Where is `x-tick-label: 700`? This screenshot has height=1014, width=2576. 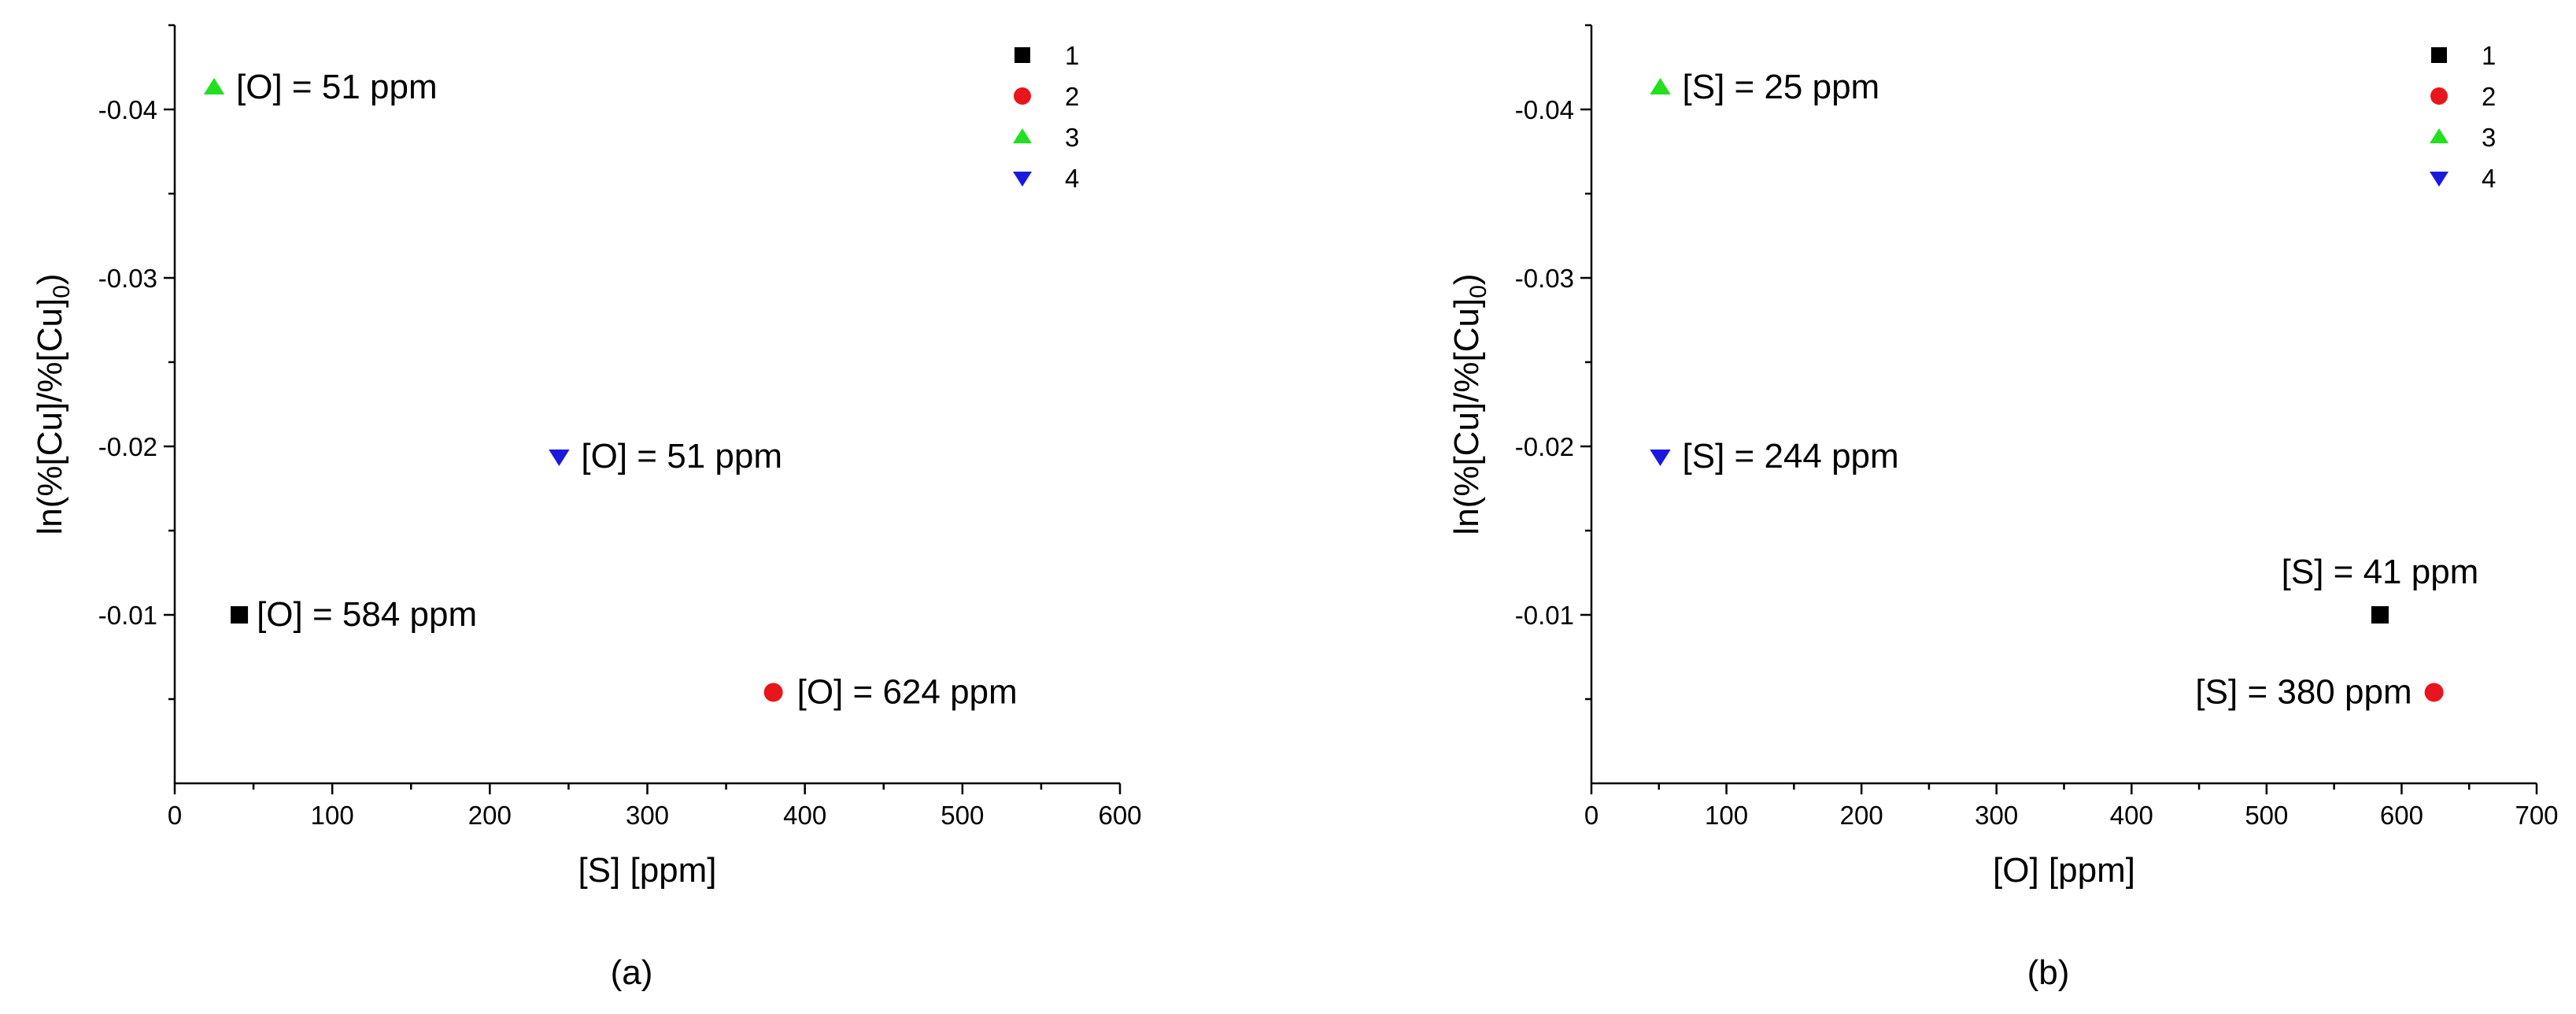 x-tick-label: 700 is located at coordinates (2536, 815).